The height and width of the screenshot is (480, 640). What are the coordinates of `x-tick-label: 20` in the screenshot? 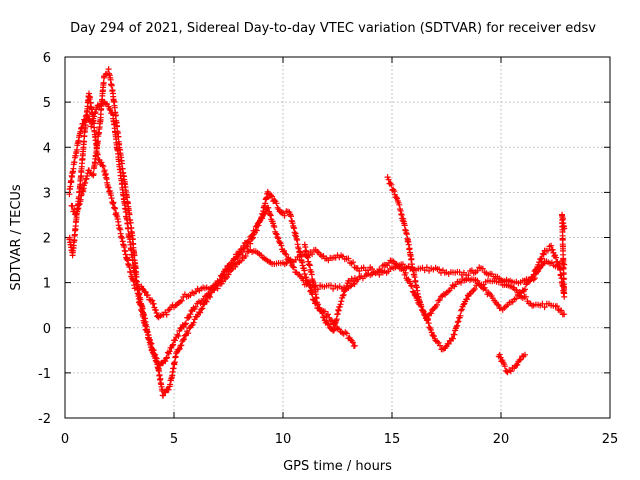 It's located at (501, 439).